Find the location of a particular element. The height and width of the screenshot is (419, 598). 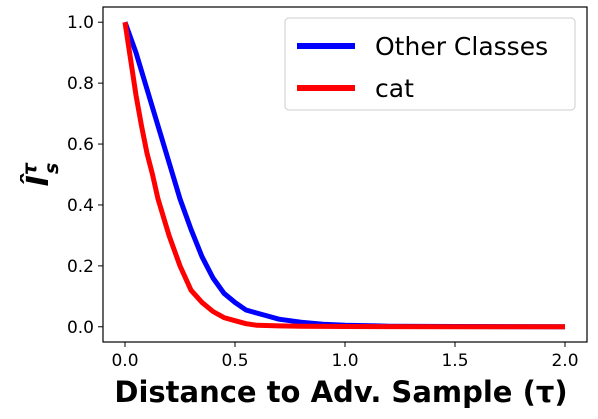

x-tick-label: 0.0 is located at coordinates (124, 361).